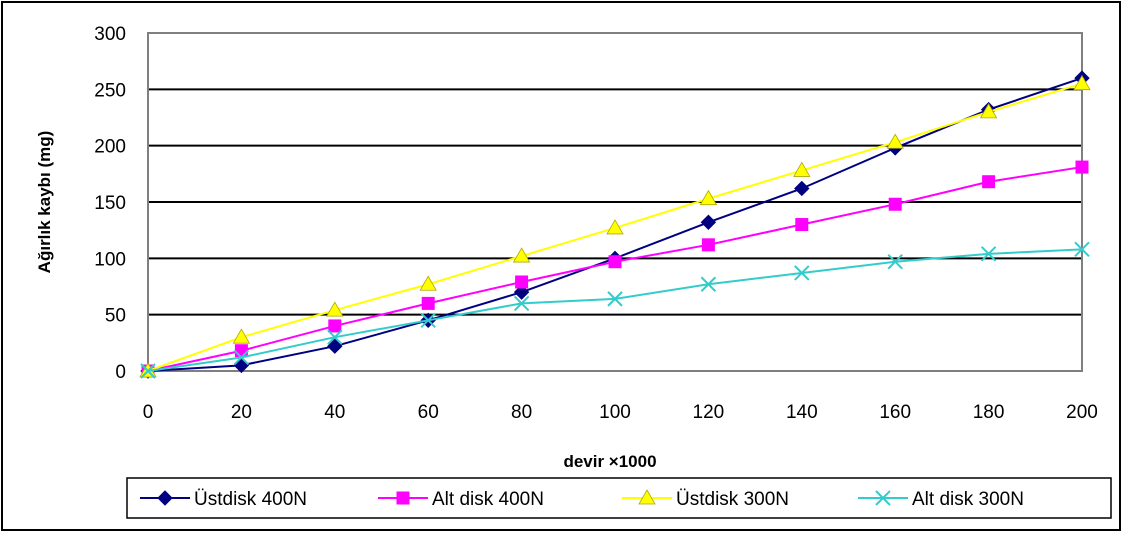  Describe the element at coordinates (250, 499) in the screenshot. I see `legend-label: Üstdisk 400N` at that location.